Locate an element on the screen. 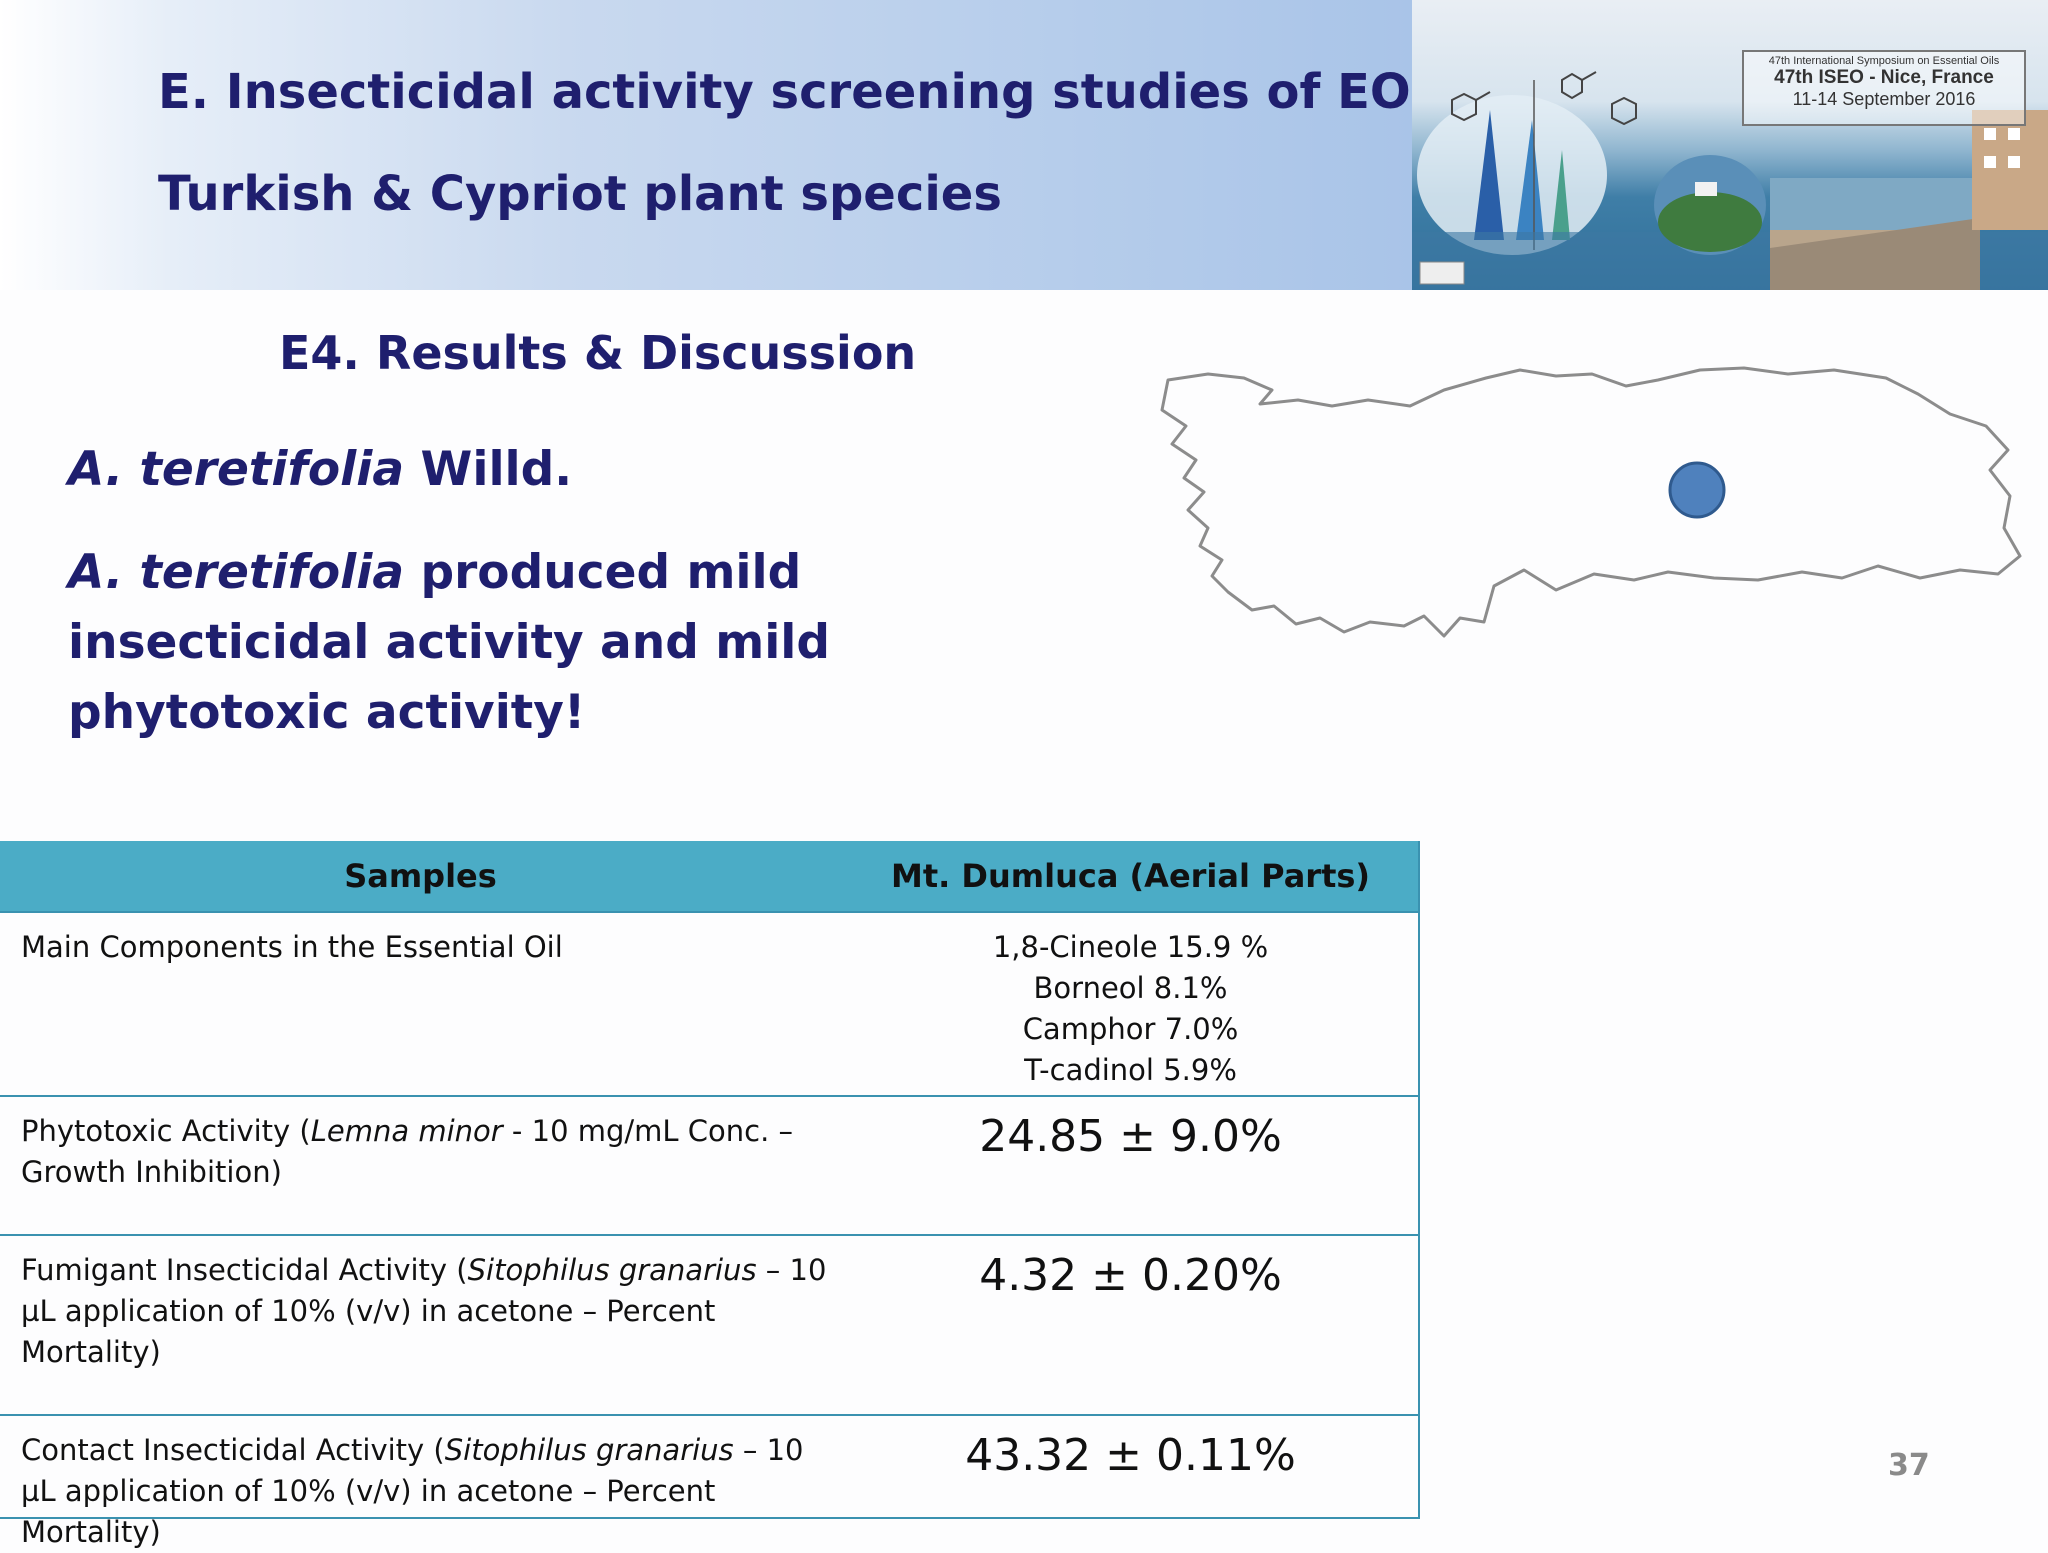  phytotoxic-value: 24.85 ± 9.0% is located at coordinates (1130, 1165).